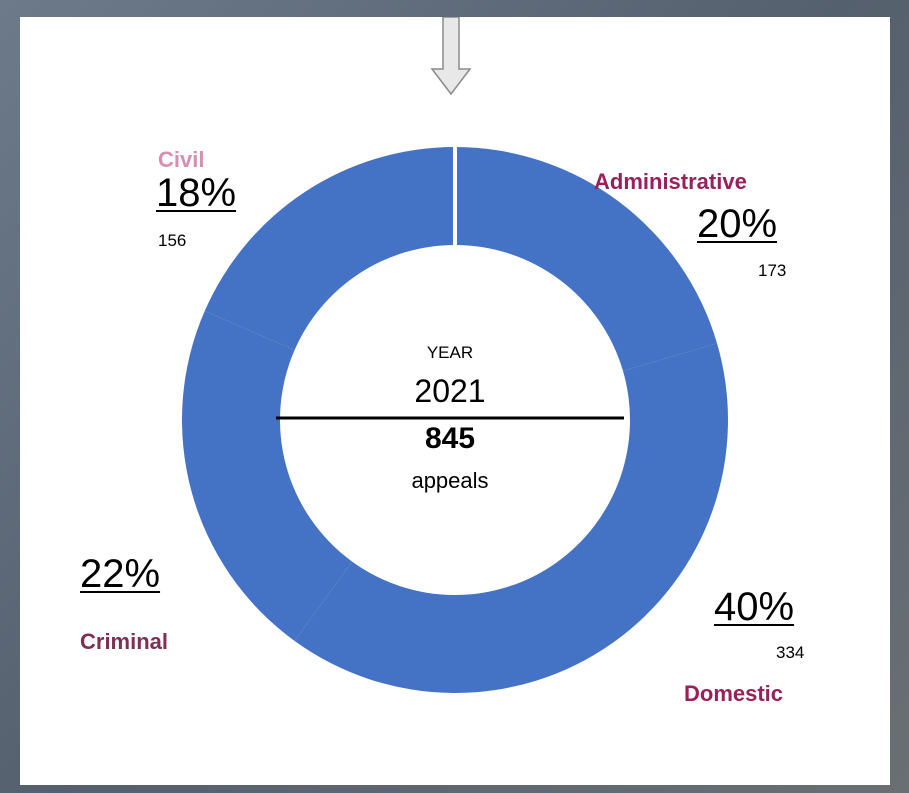 The width and height of the screenshot is (909, 793). Describe the element at coordinates (196, 193) in the screenshot. I see `civil-percent: 18%` at that location.